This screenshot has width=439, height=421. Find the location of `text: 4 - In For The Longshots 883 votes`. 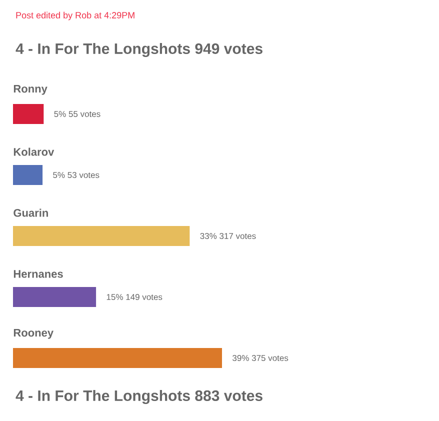

text: 4 - In For The Longshots 883 votes is located at coordinates (139, 397).